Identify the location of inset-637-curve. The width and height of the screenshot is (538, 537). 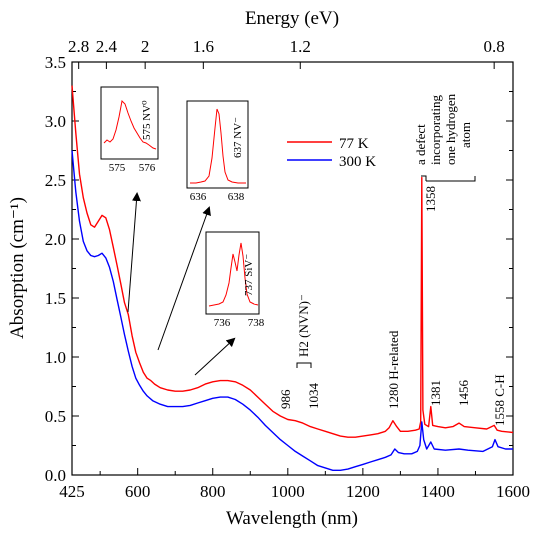
(218, 146).